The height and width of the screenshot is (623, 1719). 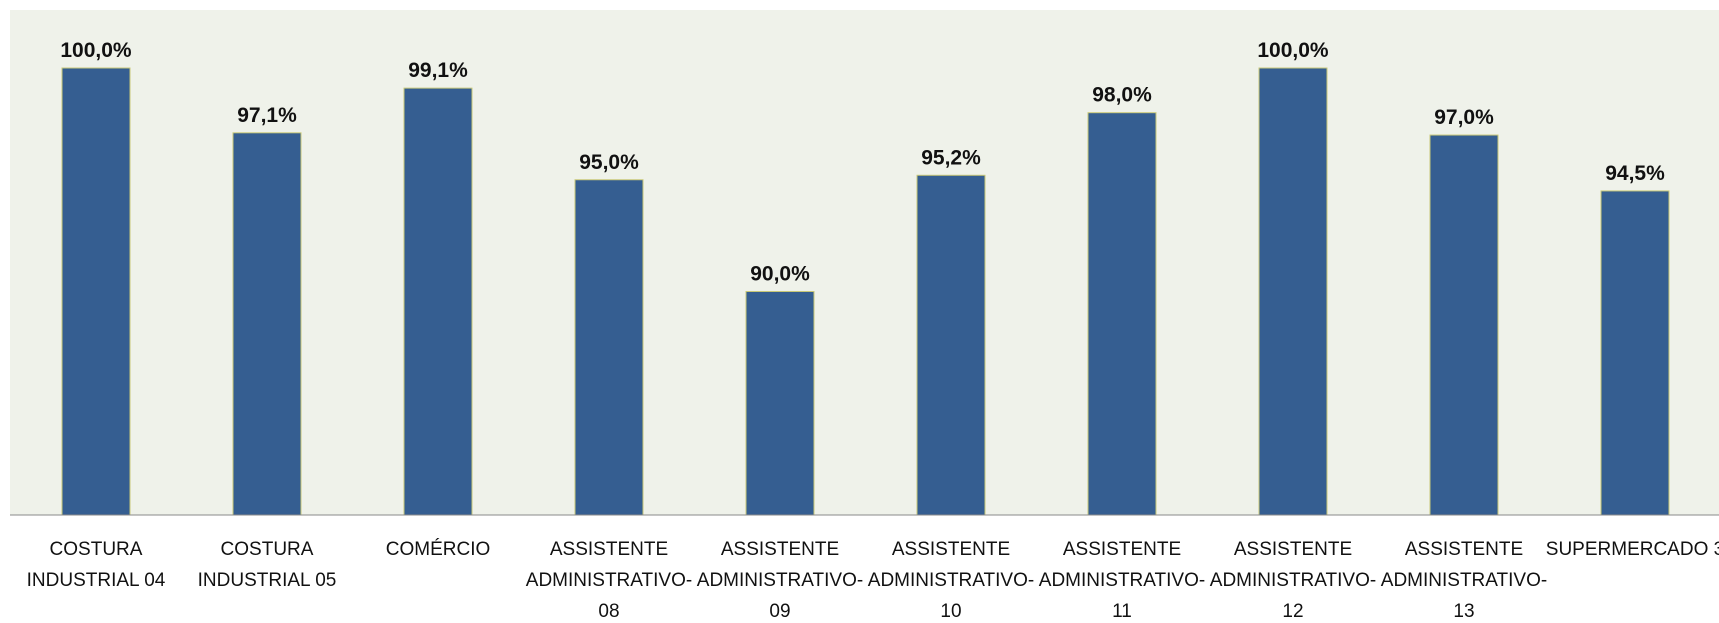 What do you see at coordinates (1635, 173) in the screenshot?
I see `data-label: 94,5%` at bounding box center [1635, 173].